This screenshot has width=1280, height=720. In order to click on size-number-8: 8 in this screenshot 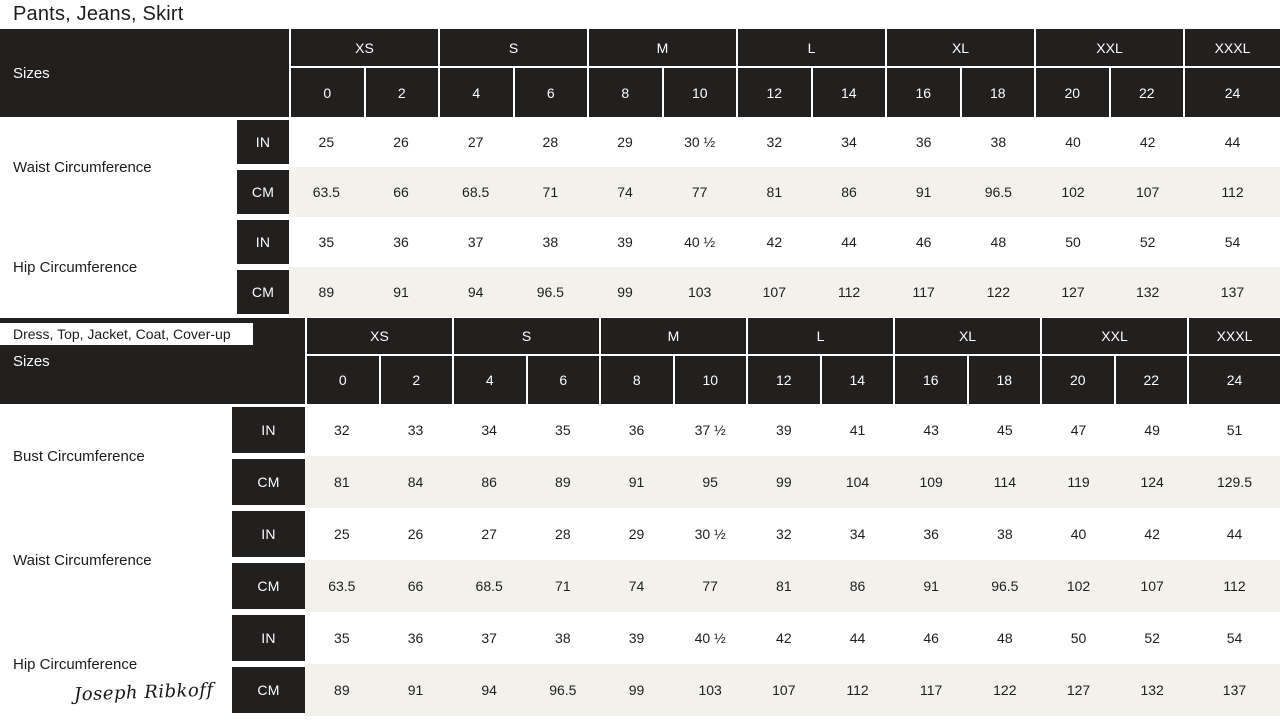, I will do `click(637, 380)`.